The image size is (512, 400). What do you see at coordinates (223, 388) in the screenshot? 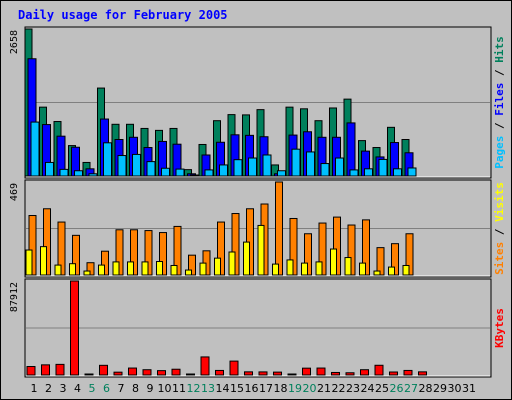
I see `day-label-14: 14` at bounding box center [223, 388].